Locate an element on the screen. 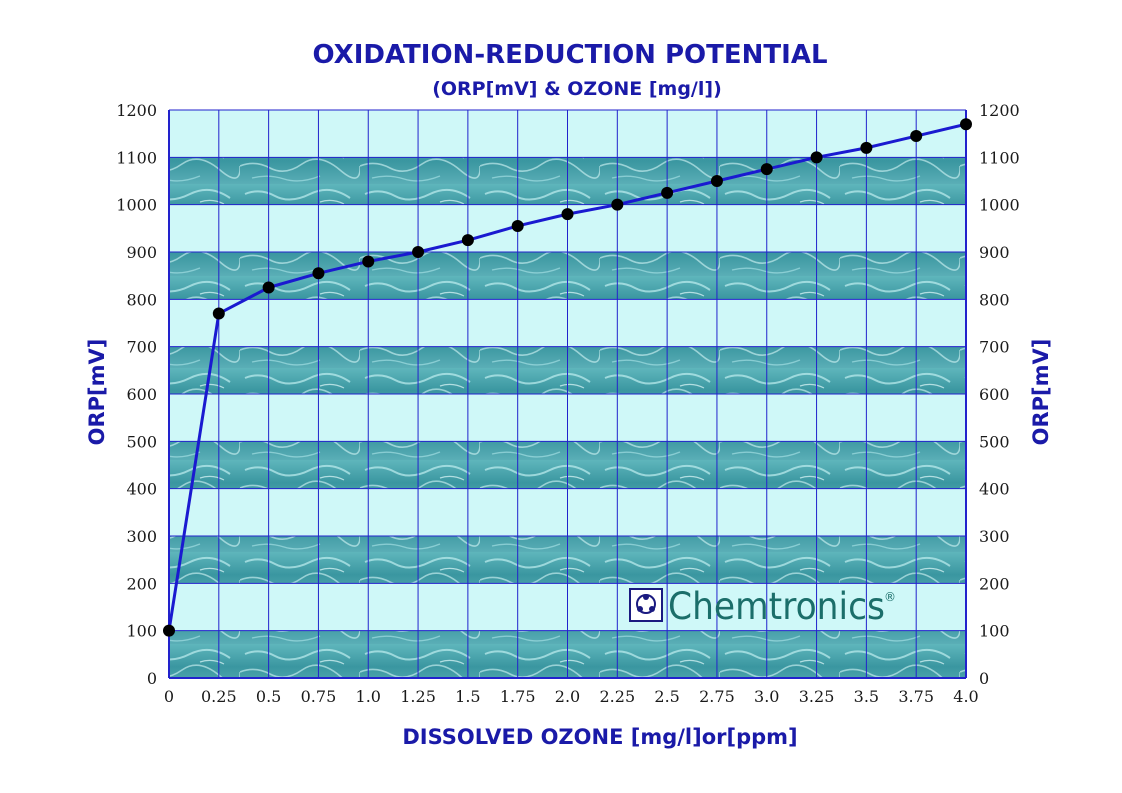  y-tick-label-right: 1000 is located at coordinates (999, 205).